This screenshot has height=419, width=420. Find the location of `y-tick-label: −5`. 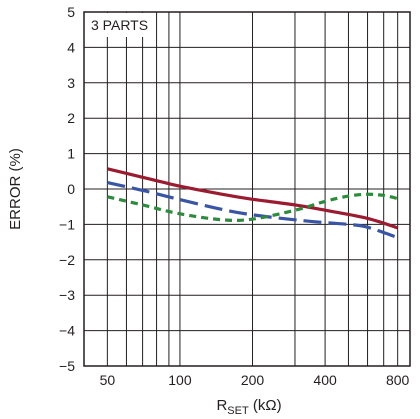

y-tick-label: −5 is located at coordinates (67, 366).